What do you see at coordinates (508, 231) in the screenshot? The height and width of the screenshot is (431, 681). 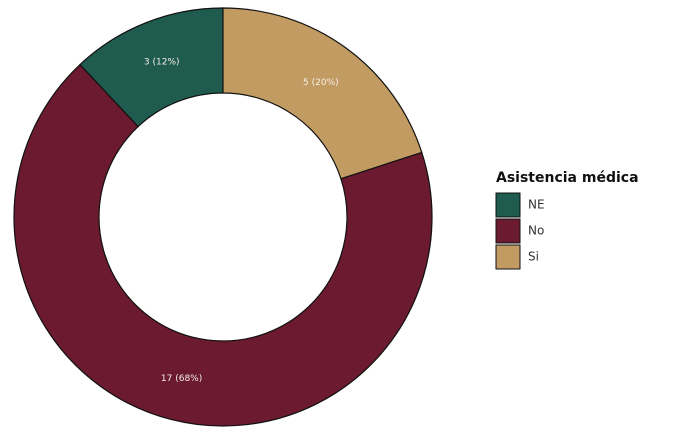 I see `legend-key-no` at bounding box center [508, 231].